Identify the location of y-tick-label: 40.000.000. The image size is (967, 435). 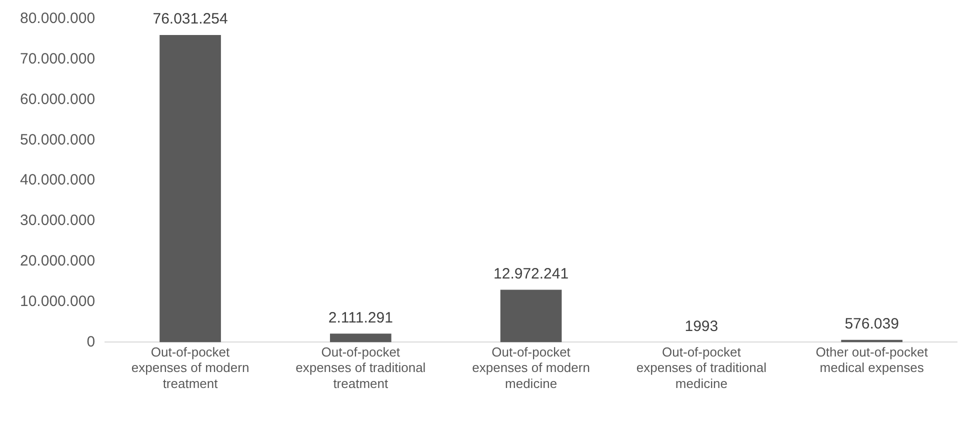
(58, 180).